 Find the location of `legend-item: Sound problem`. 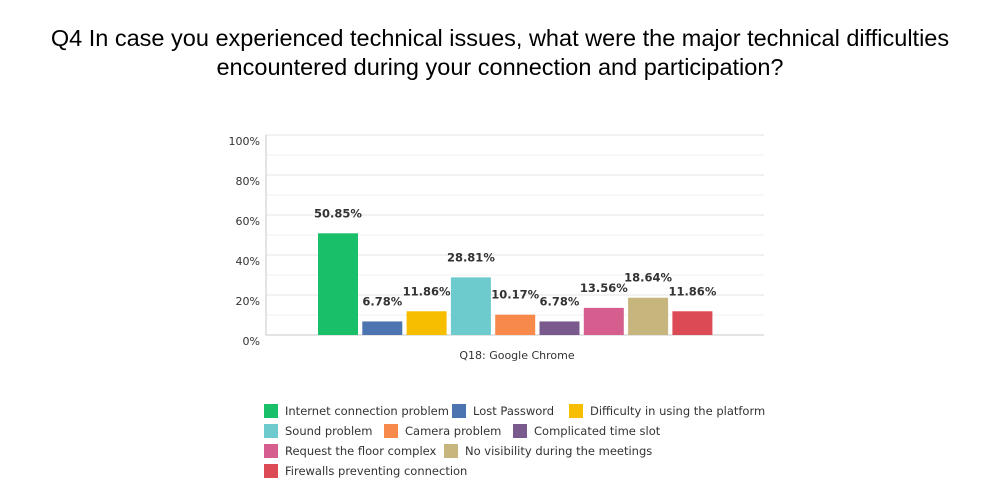

legend-item: Sound problem is located at coordinates (318, 431).